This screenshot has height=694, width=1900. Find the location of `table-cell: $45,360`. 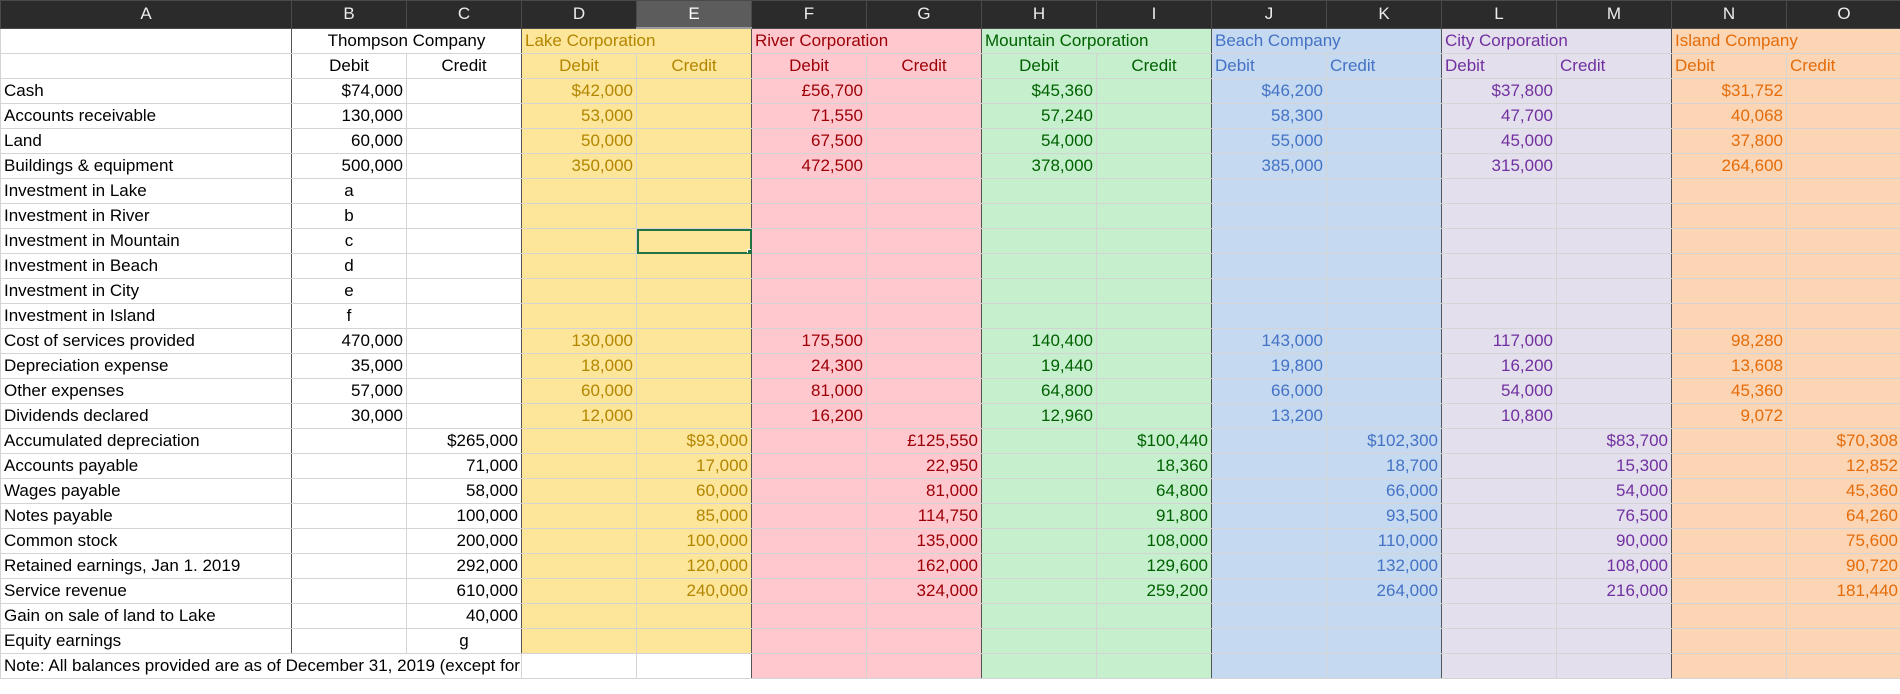

table-cell: $45,360 is located at coordinates (1039, 91).